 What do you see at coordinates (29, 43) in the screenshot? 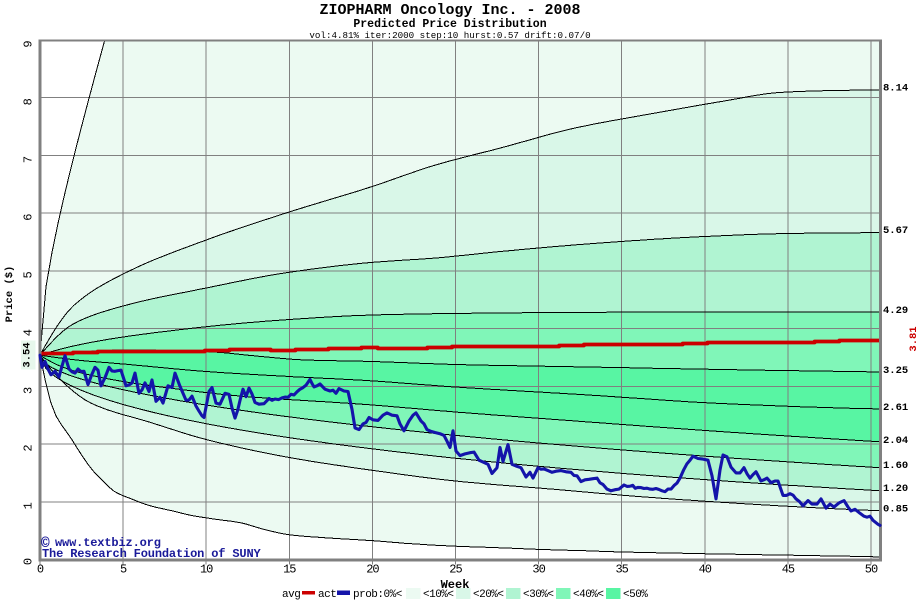
I see `svg-text: 9` at bounding box center [29, 43].